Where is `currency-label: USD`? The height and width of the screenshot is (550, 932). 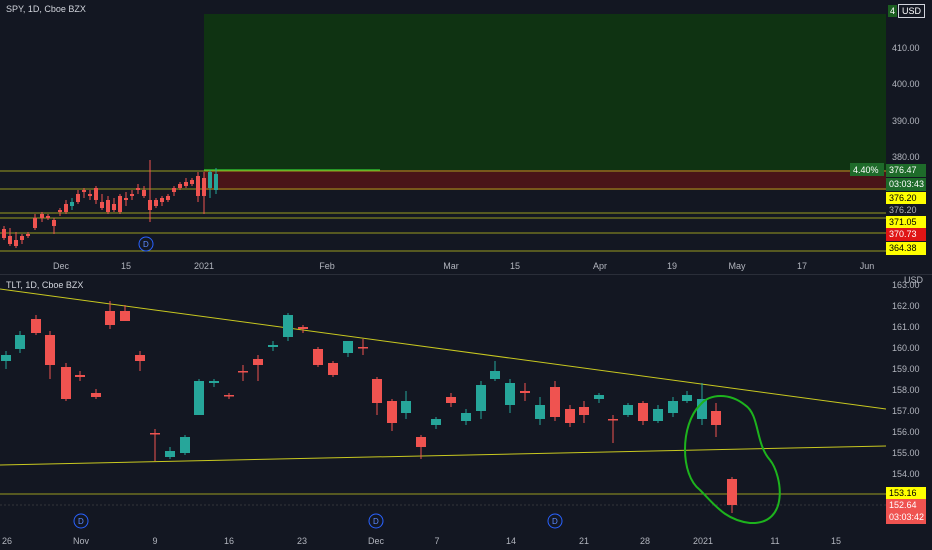
currency-label: USD is located at coordinates (914, 280).